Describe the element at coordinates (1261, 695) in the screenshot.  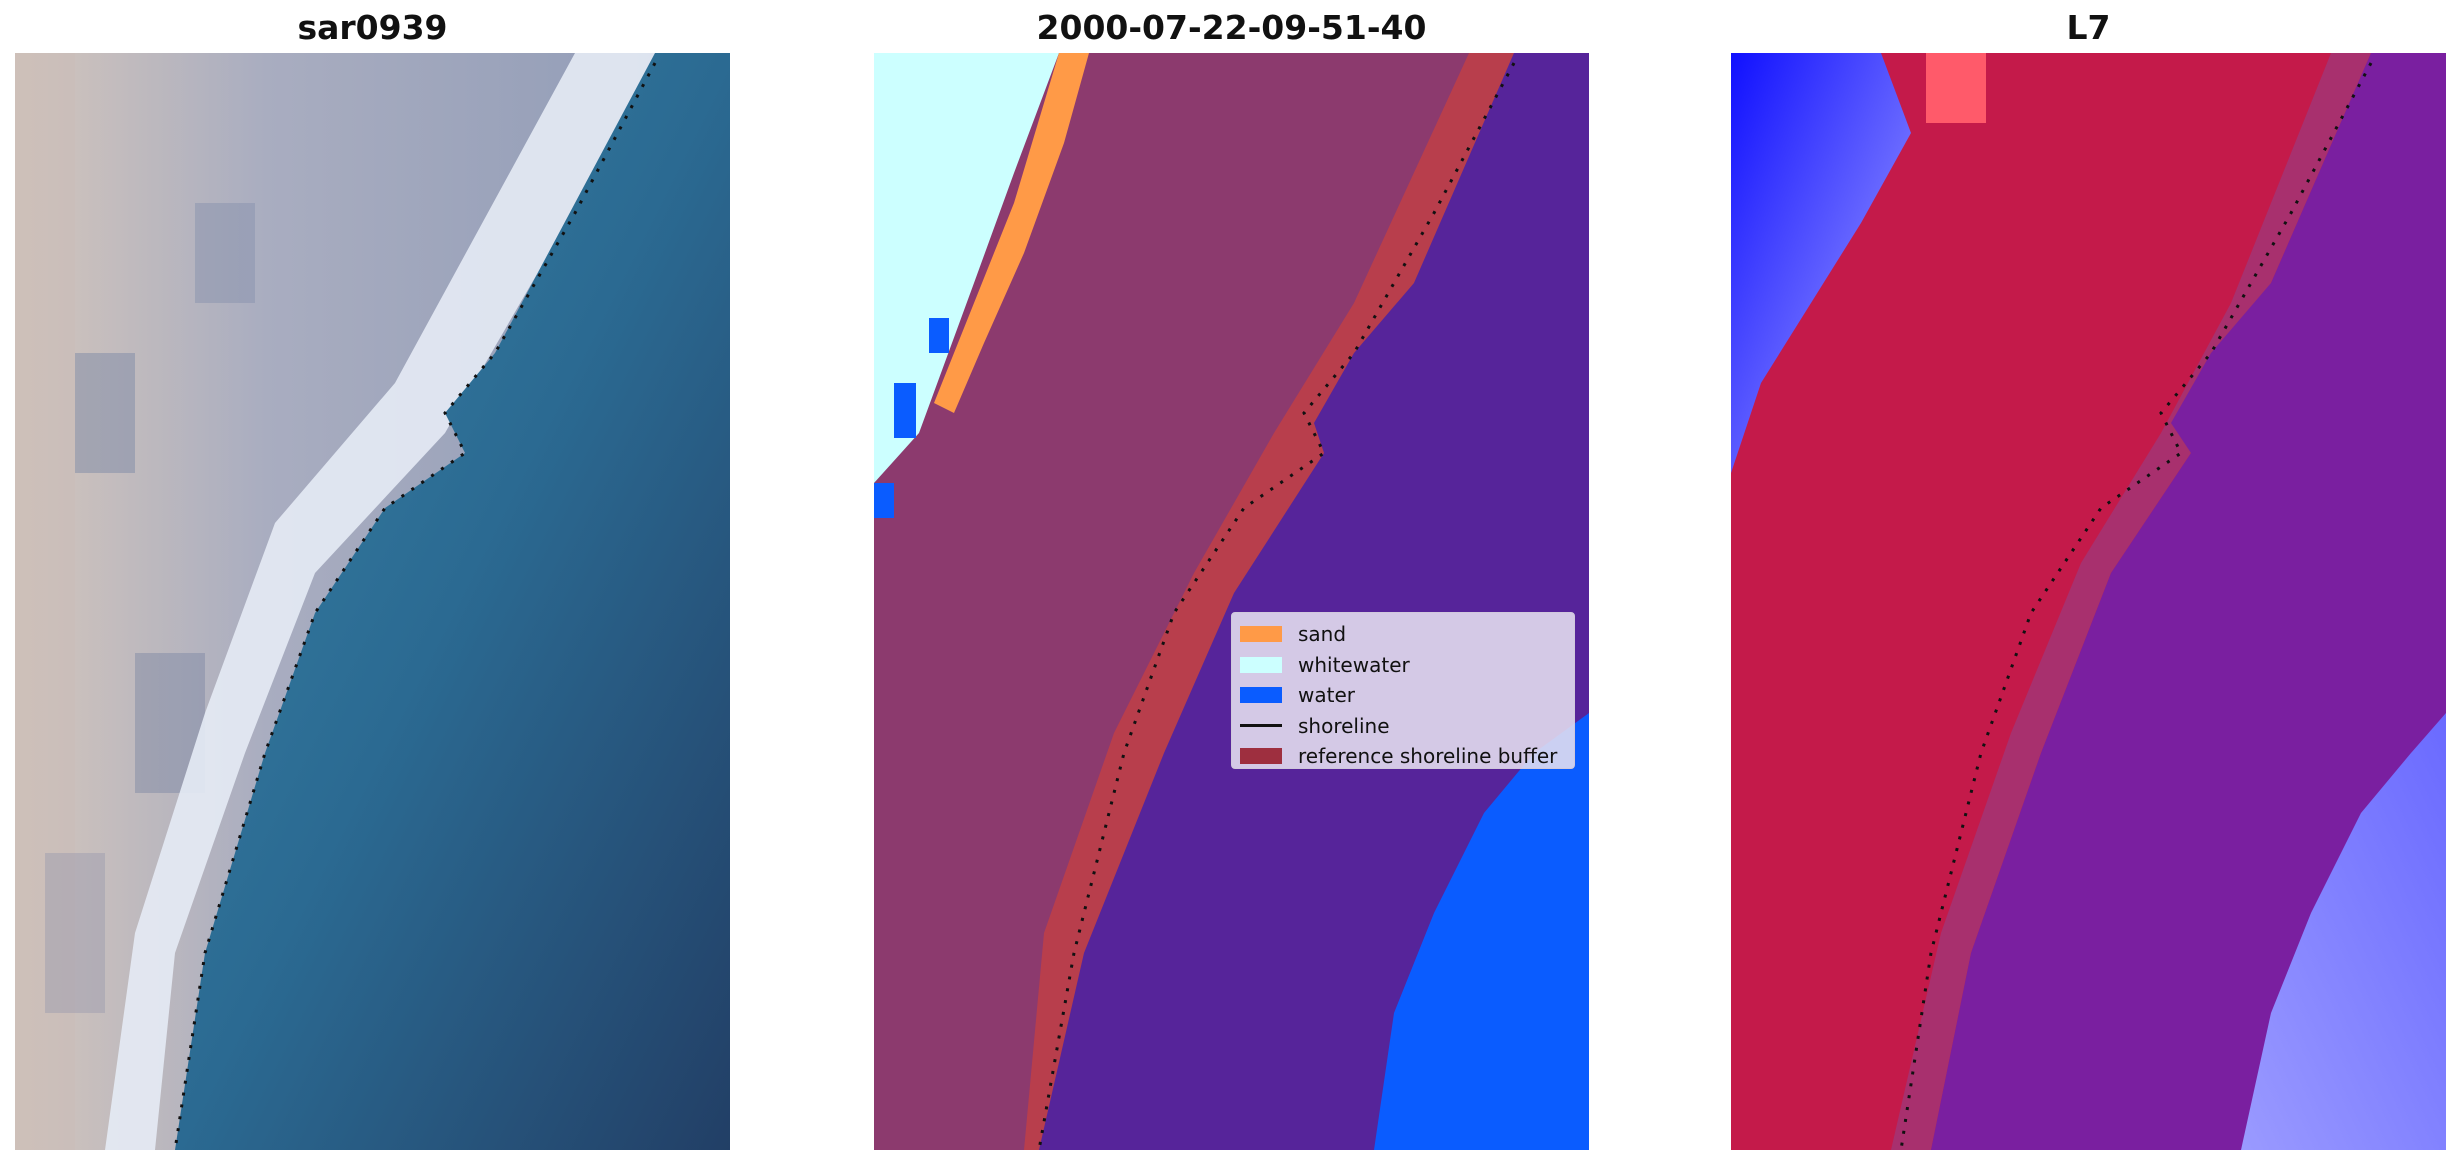
I see `water-swatch` at that location.